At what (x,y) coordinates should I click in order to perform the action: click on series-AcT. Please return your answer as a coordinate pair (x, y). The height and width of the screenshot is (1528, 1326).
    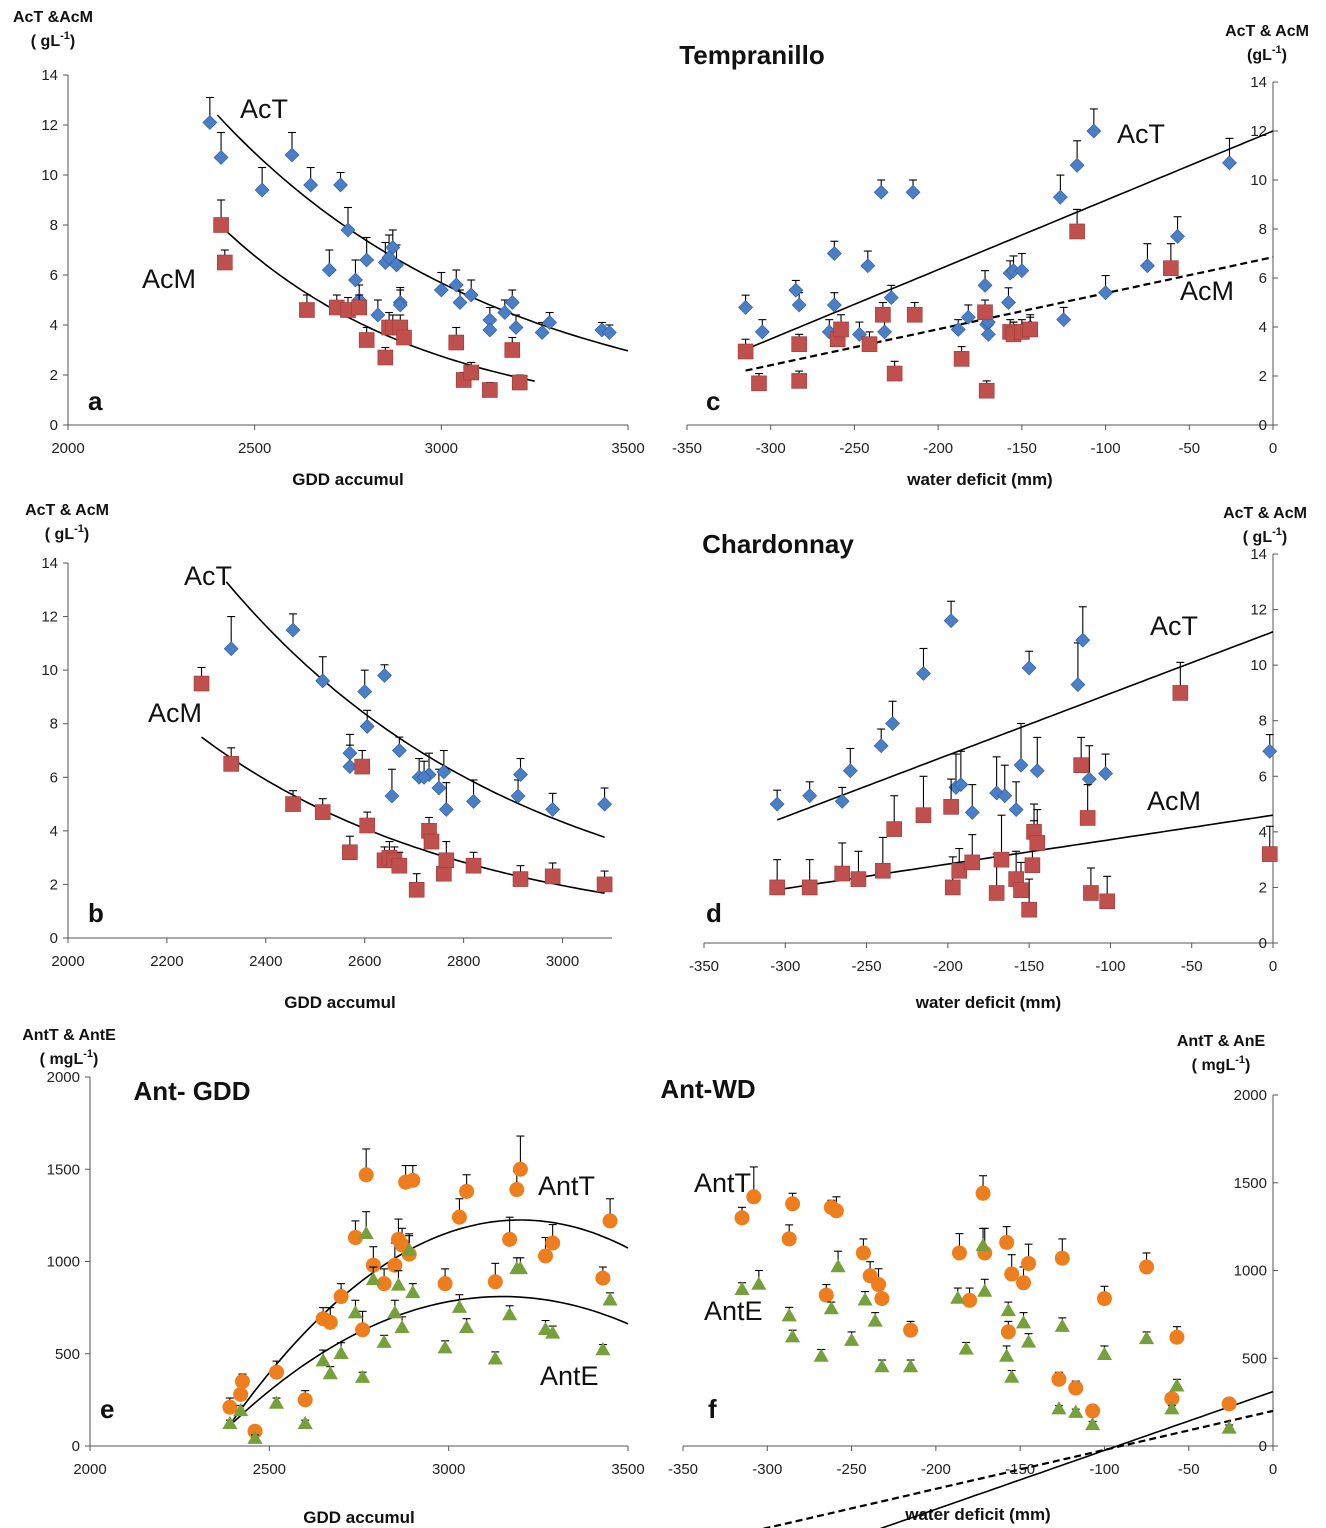
    Looking at the image, I should click on (409, 218).